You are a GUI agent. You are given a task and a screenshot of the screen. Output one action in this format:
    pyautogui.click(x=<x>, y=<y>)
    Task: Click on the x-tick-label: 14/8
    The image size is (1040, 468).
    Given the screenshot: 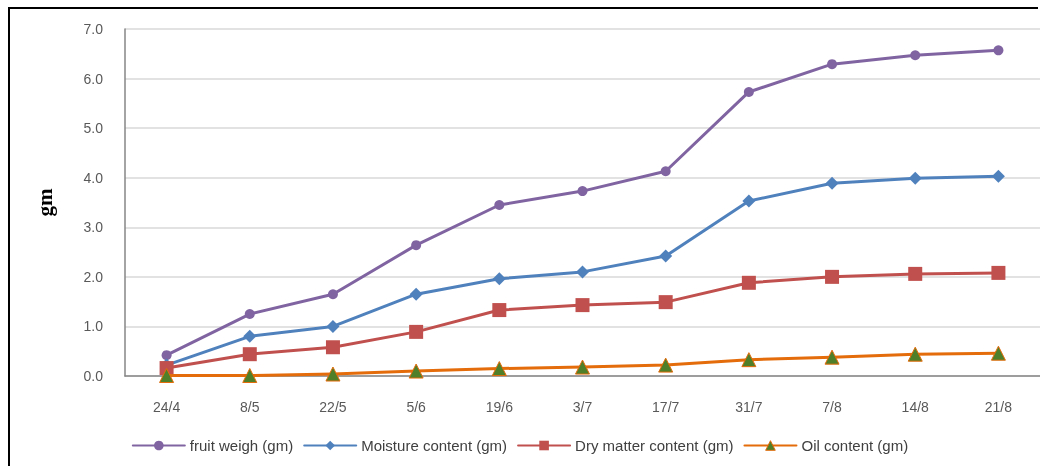 What is the action you would take?
    pyautogui.click(x=915, y=407)
    